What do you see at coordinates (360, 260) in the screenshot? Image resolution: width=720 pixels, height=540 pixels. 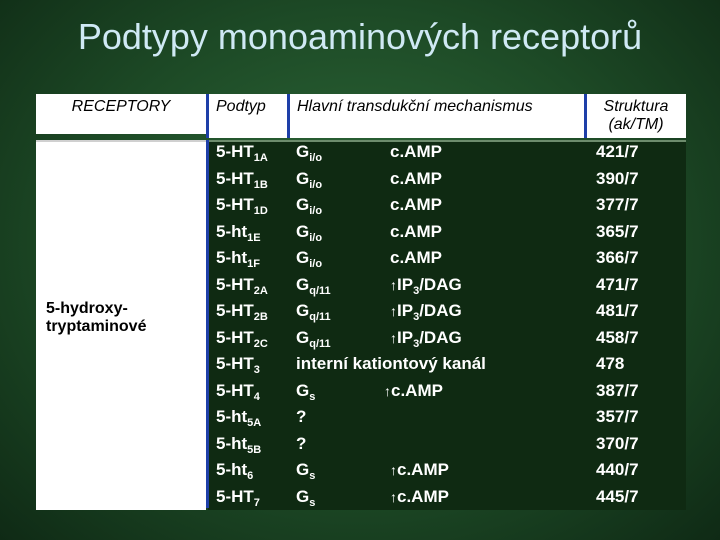 I see `table-row: 5-ht1F Gi/o c.AMP 366/7` at bounding box center [360, 260].